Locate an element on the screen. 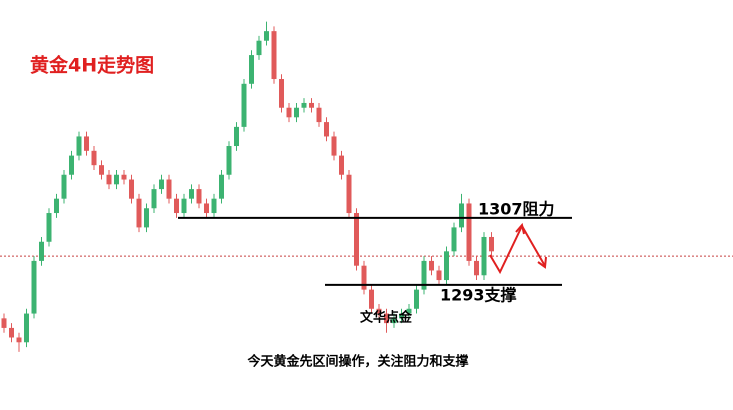  chart-title: 黄金4H走势图 is located at coordinates (92, 65).